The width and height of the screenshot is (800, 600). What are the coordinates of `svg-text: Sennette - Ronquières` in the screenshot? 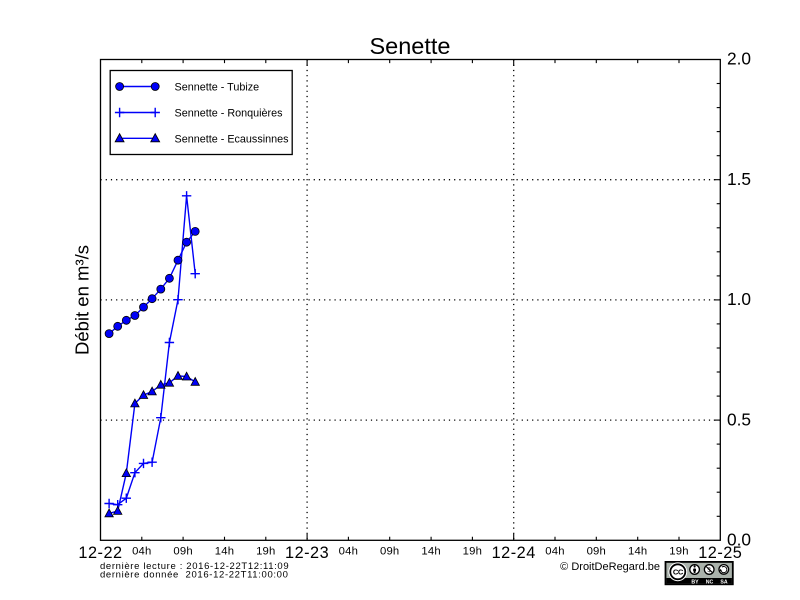 It's located at (229, 114).